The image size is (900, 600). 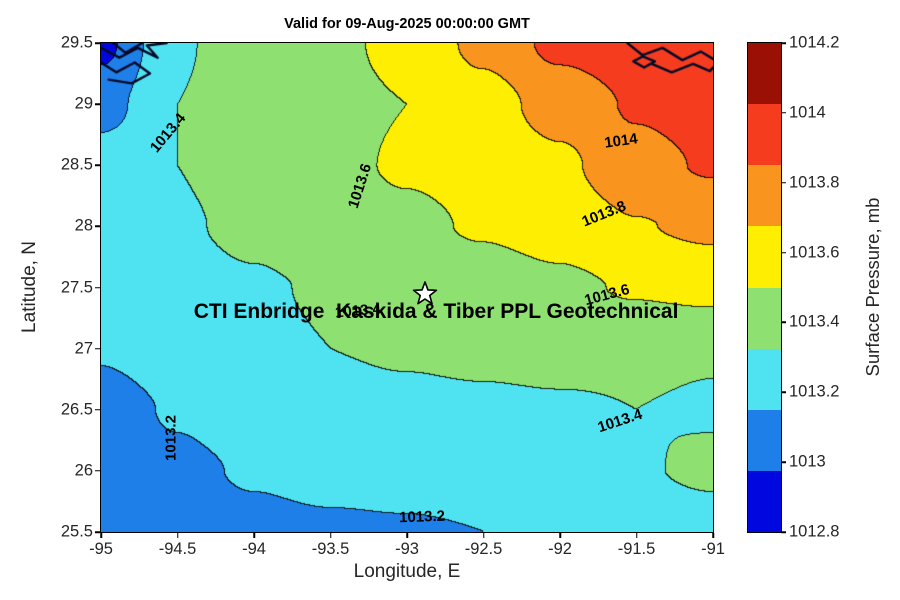 What do you see at coordinates (407, 571) in the screenshot?
I see `x-axis-label: Longitude, E` at bounding box center [407, 571].